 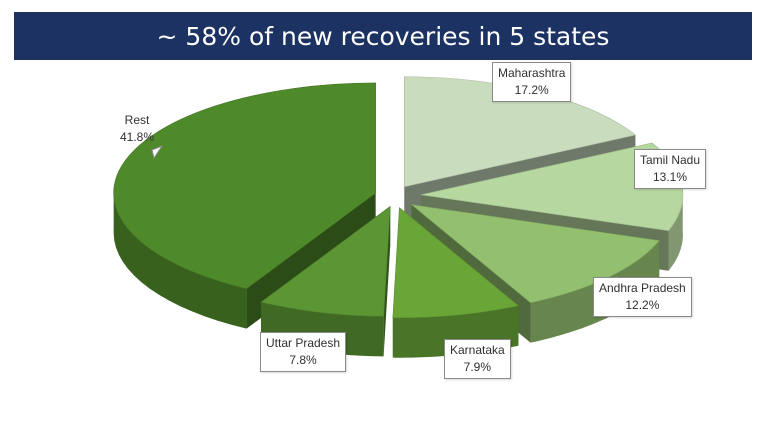 What do you see at coordinates (477, 367) in the screenshot?
I see `label-karnataka-value: 7.9%` at bounding box center [477, 367].